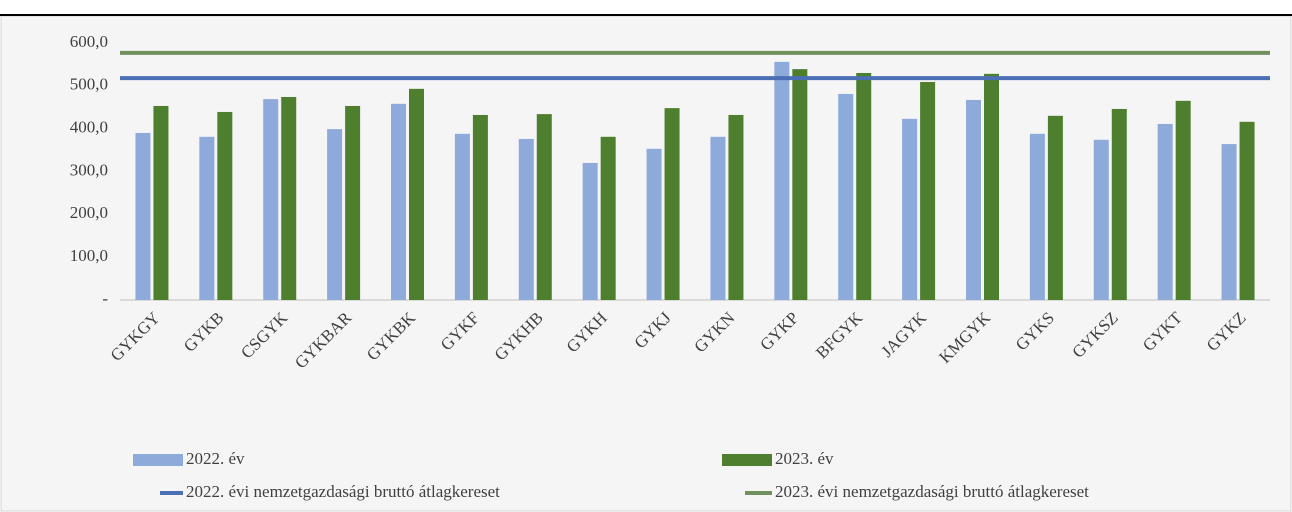  What do you see at coordinates (89, 169) in the screenshot?
I see `y-tick-label: 300,0` at bounding box center [89, 169].